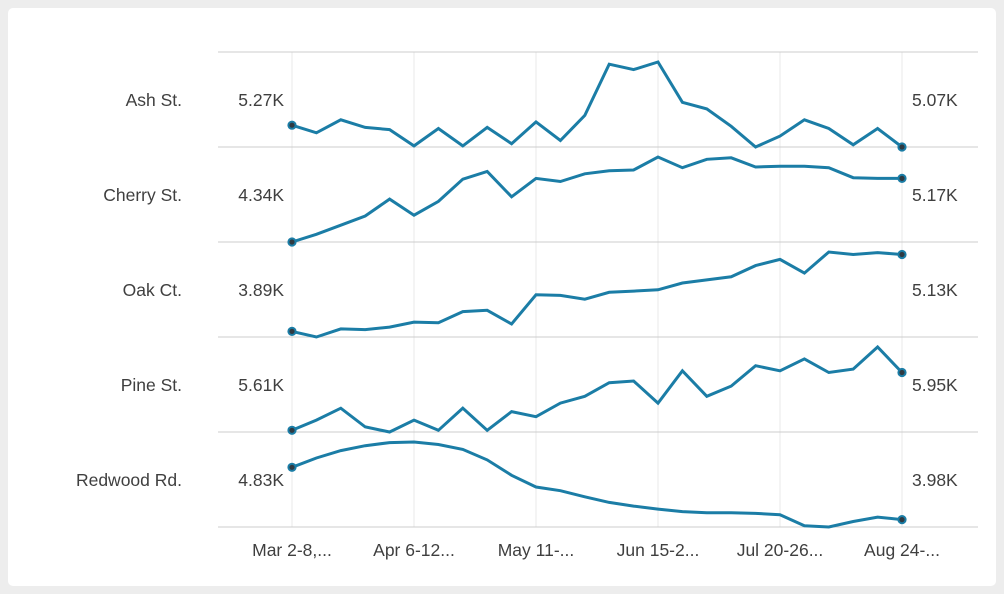  Describe the element at coordinates (597, 484) in the screenshot. I see `series-line-redwood-rd` at that location.